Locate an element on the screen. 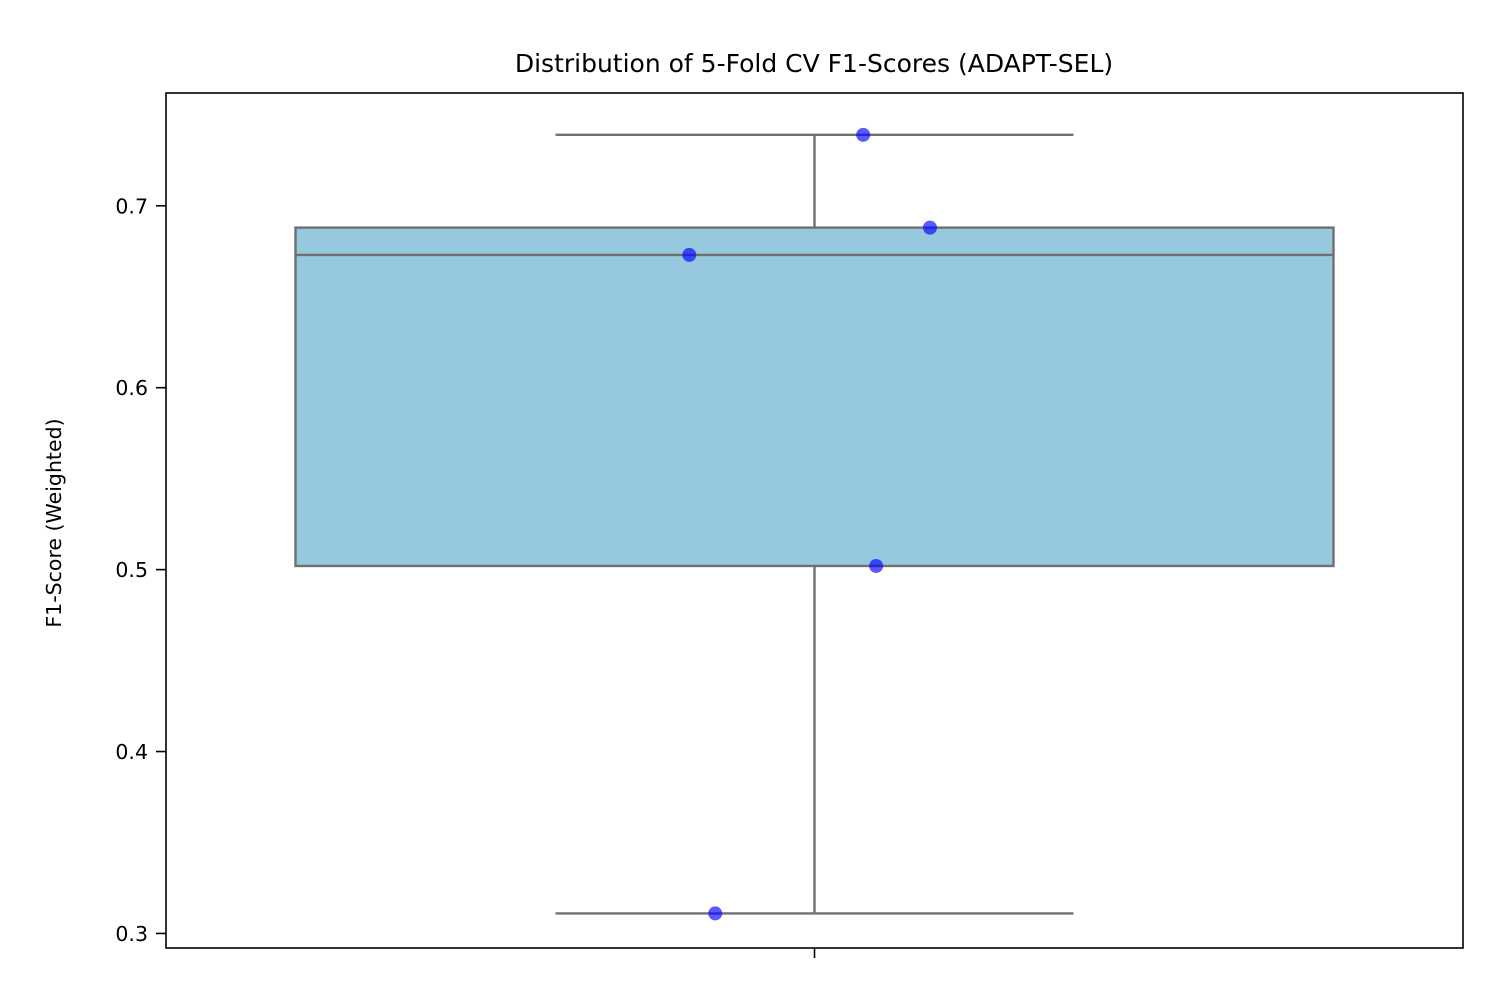 The height and width of the screenshot is (1000, 1500). y-tick-label: 0.3 is located at coordinates (131, 934).